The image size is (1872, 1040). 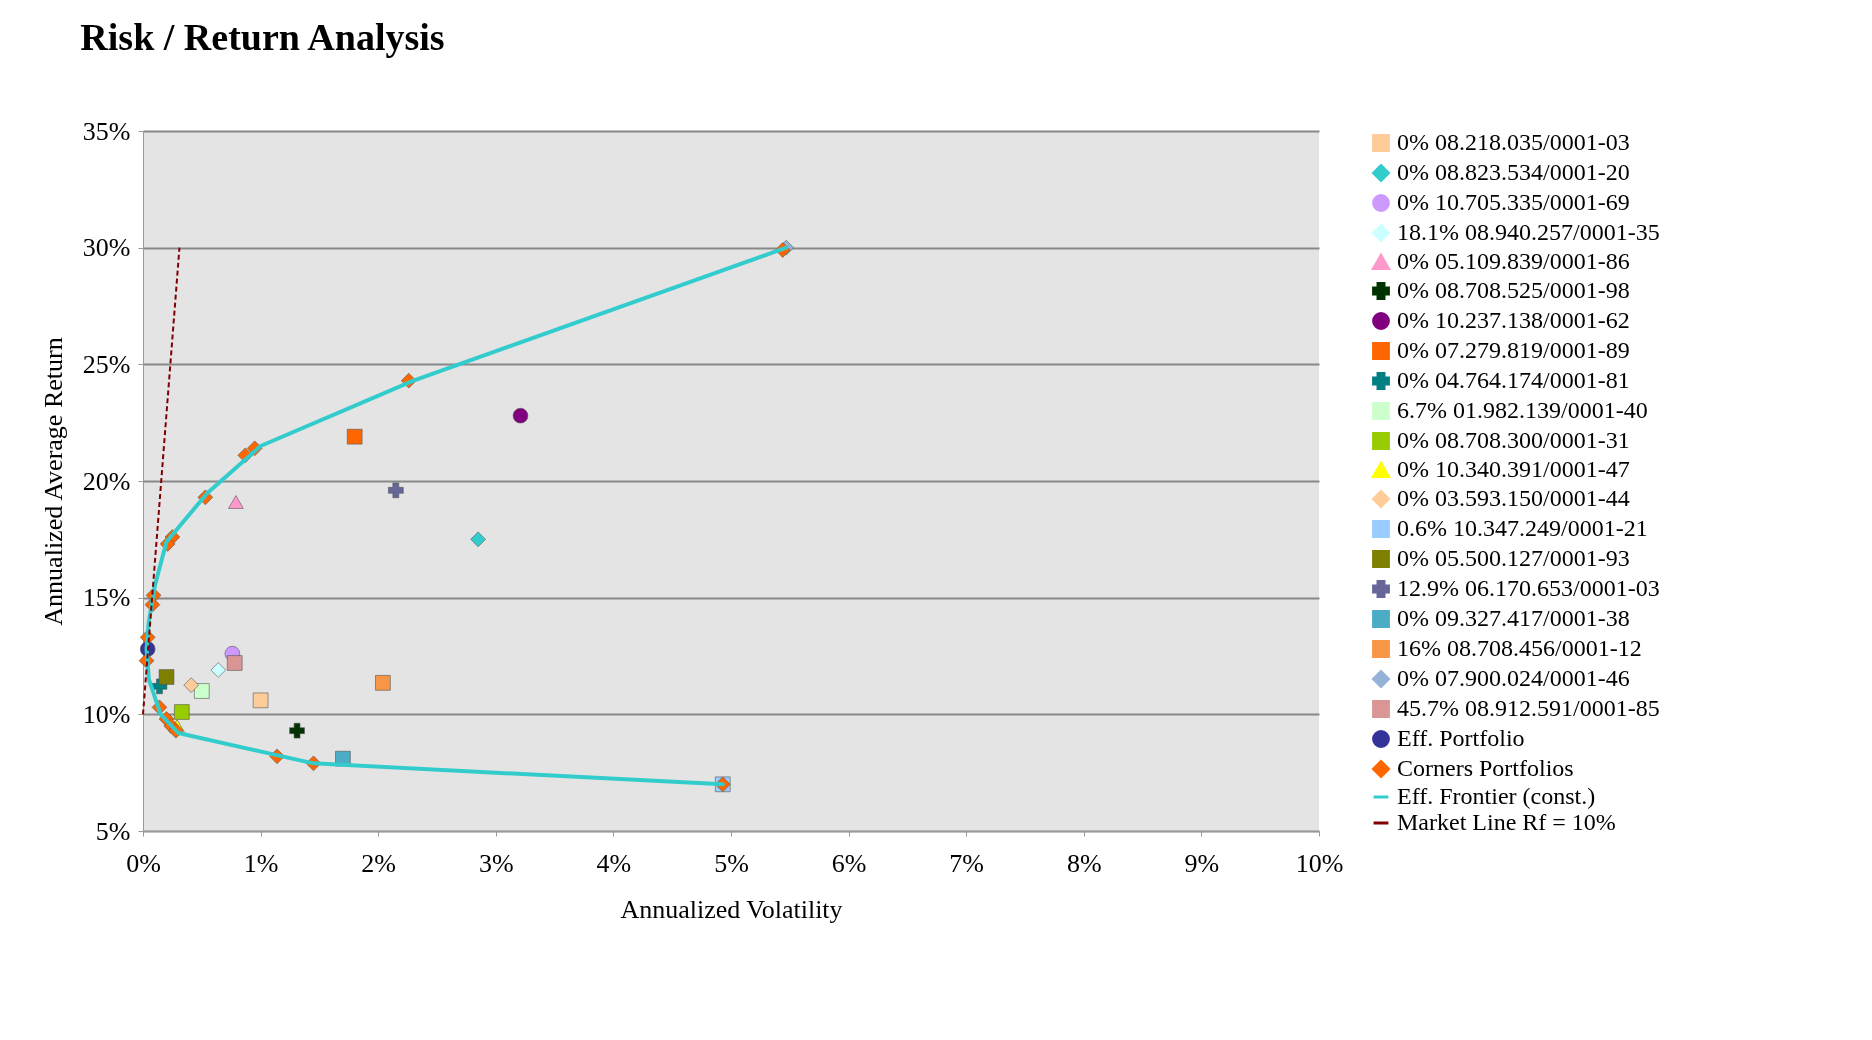 I want to click on x-tick-label: 1%, so click(x=261, y=863).